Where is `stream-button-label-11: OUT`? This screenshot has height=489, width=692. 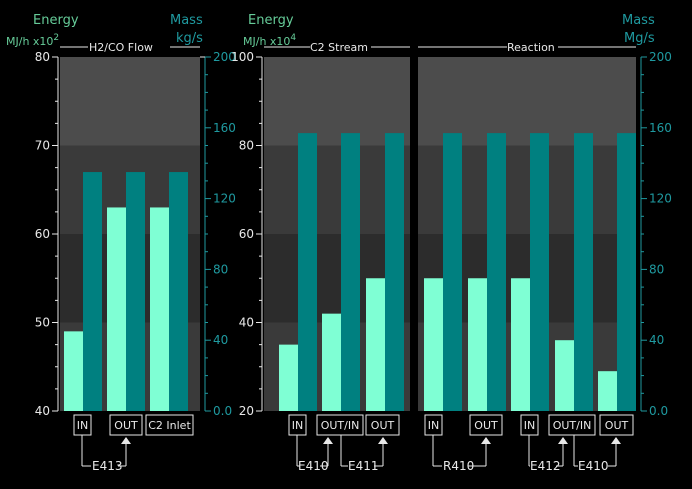 stream-button-label-11: OUT is located at coordinates (617, 425).